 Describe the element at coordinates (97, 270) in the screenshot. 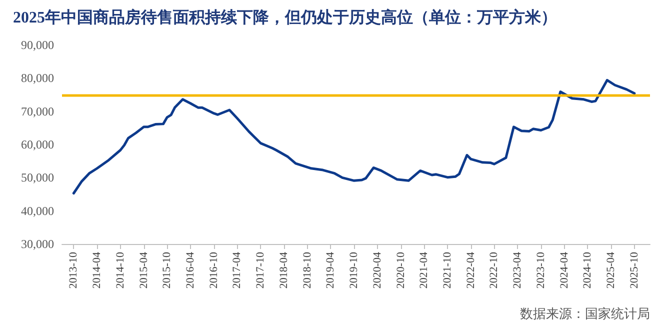

I see `x-tick-label: 2014-04` at that location.